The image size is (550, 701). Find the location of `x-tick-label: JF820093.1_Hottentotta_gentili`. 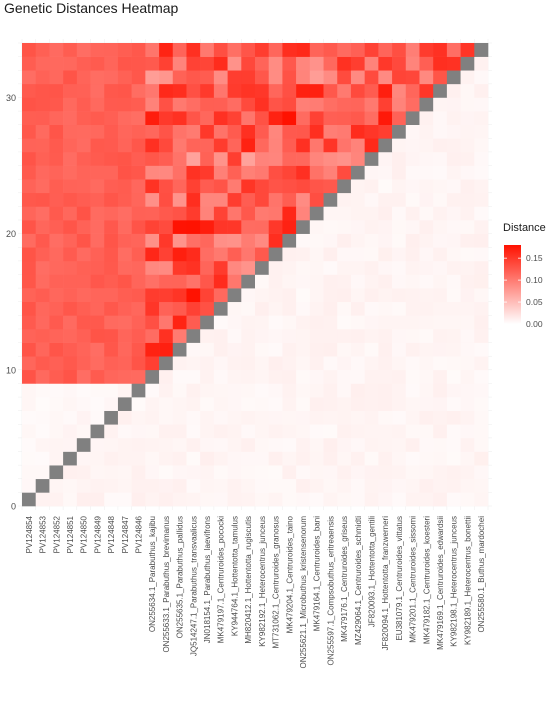

x-tick-label: JF820093.1_Hottentotta_gentili is located at coordinates (372, 571).